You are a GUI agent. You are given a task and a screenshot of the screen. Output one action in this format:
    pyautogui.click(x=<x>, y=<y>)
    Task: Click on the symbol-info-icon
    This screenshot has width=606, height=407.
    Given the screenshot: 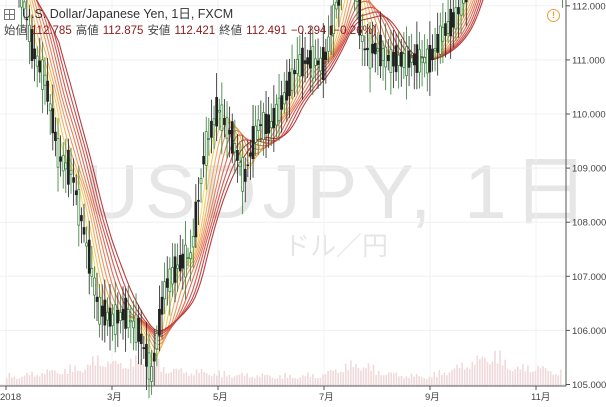 What is the action you would take?
    pyautogui.click(x=9, y=14)
    